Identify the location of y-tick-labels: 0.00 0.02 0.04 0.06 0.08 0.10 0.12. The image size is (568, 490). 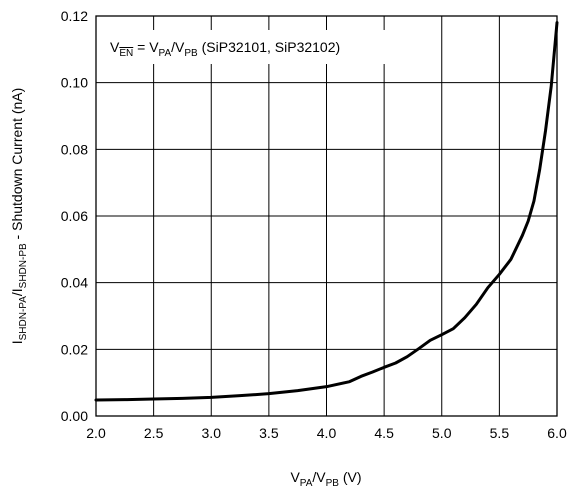
(74, 216).